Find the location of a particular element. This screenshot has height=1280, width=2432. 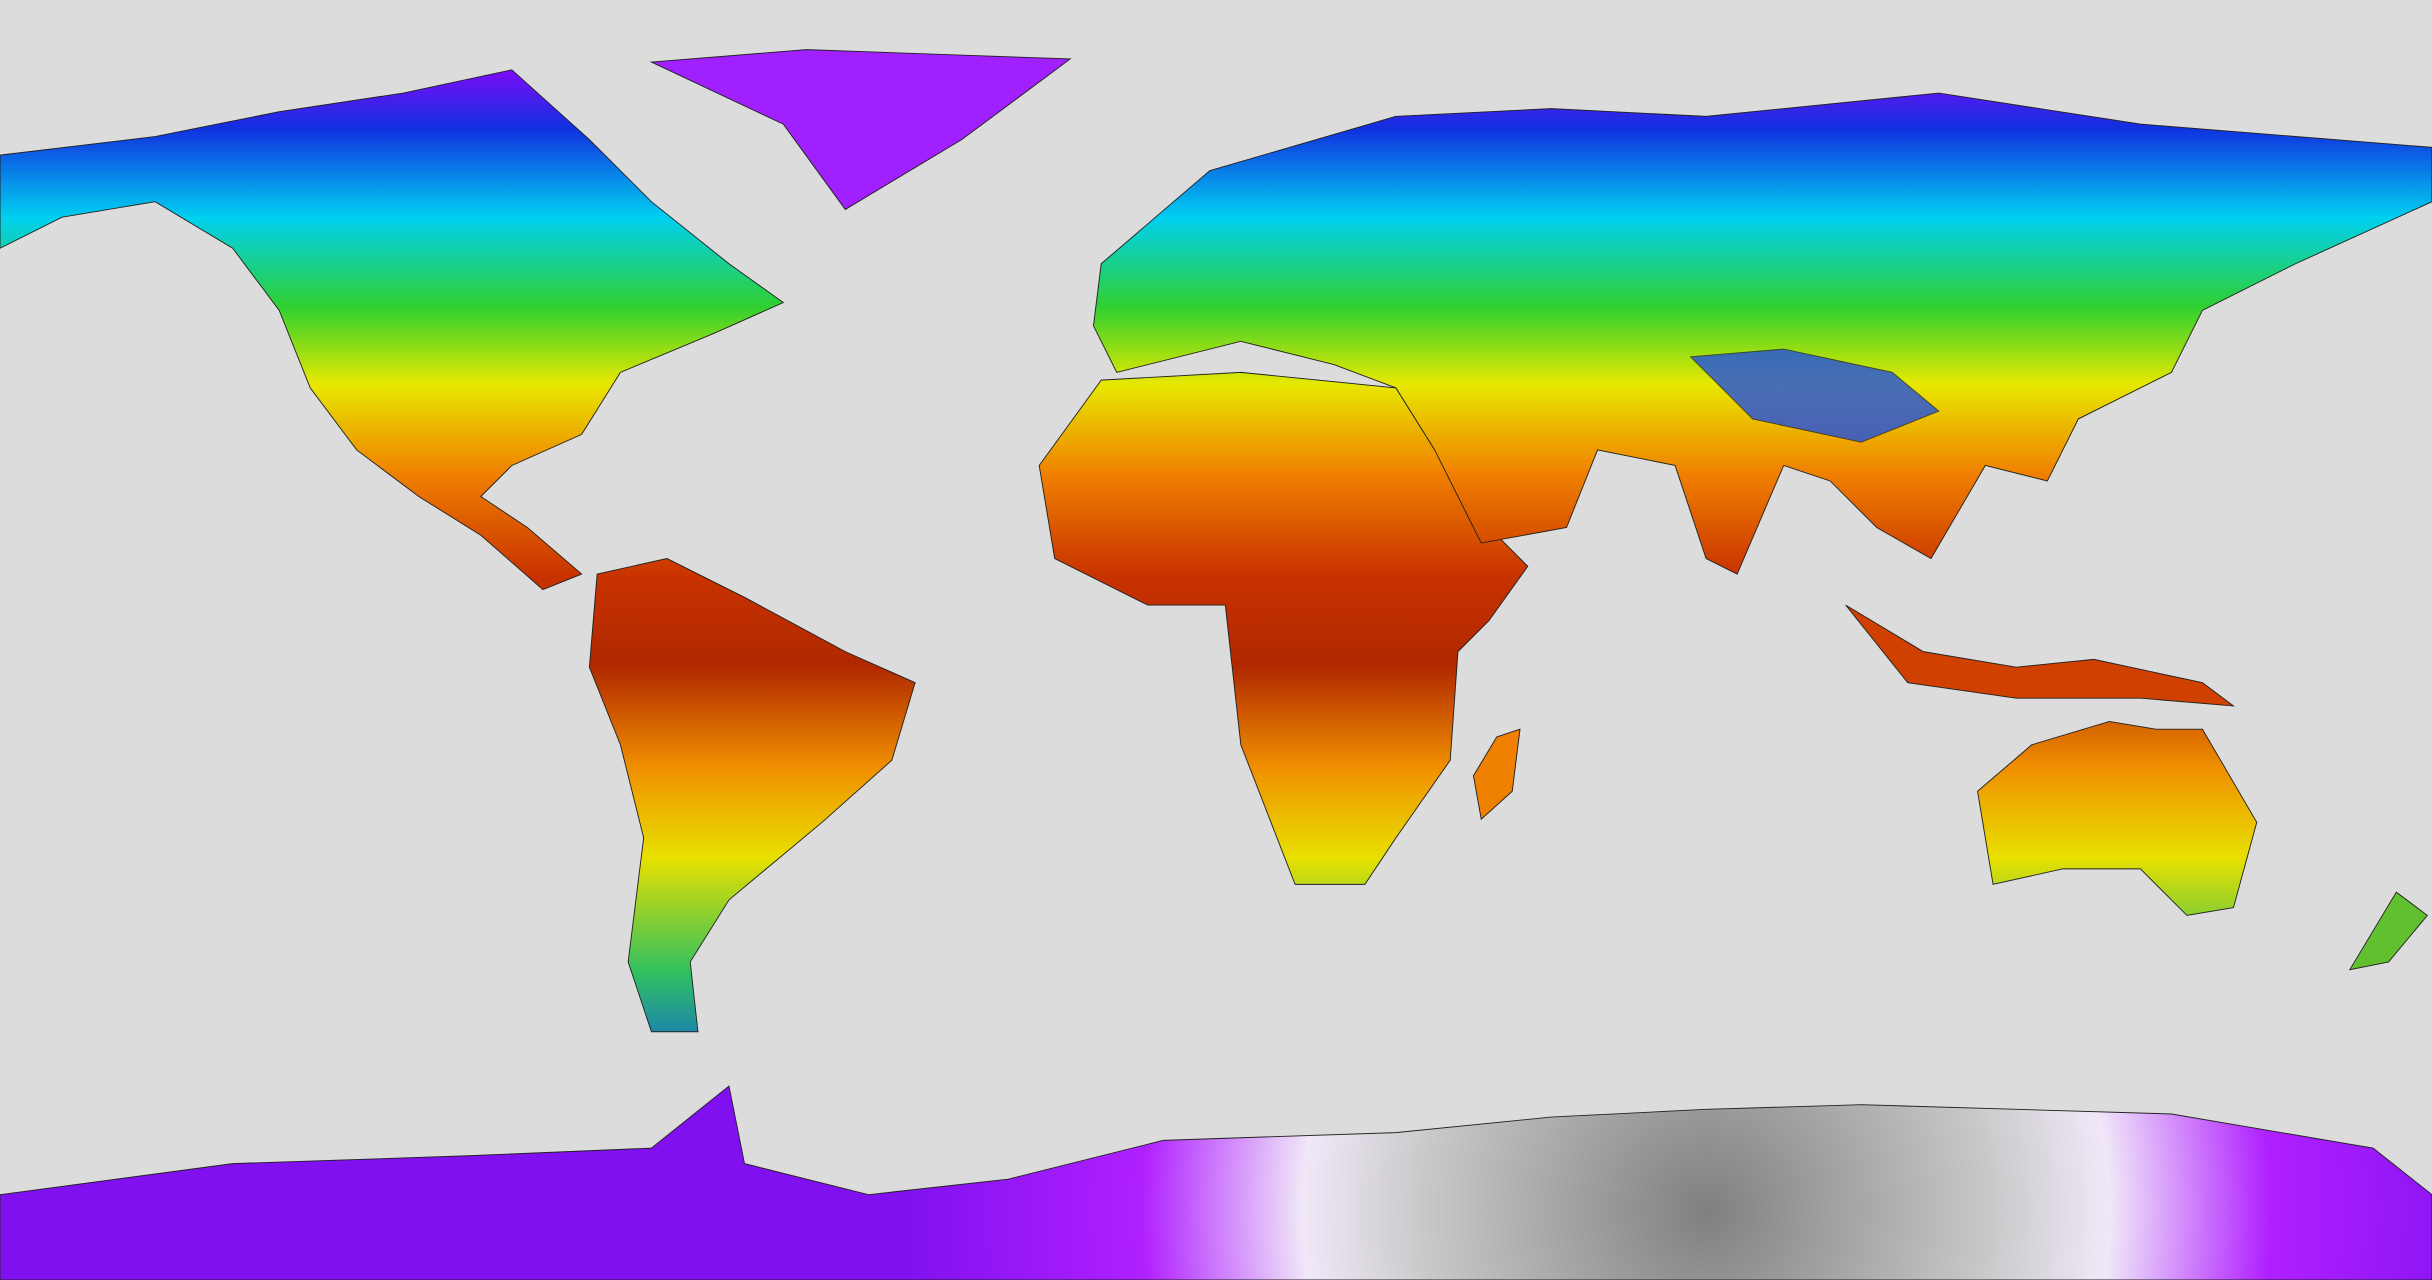

indonesia is located at coordinates (2040, 655).